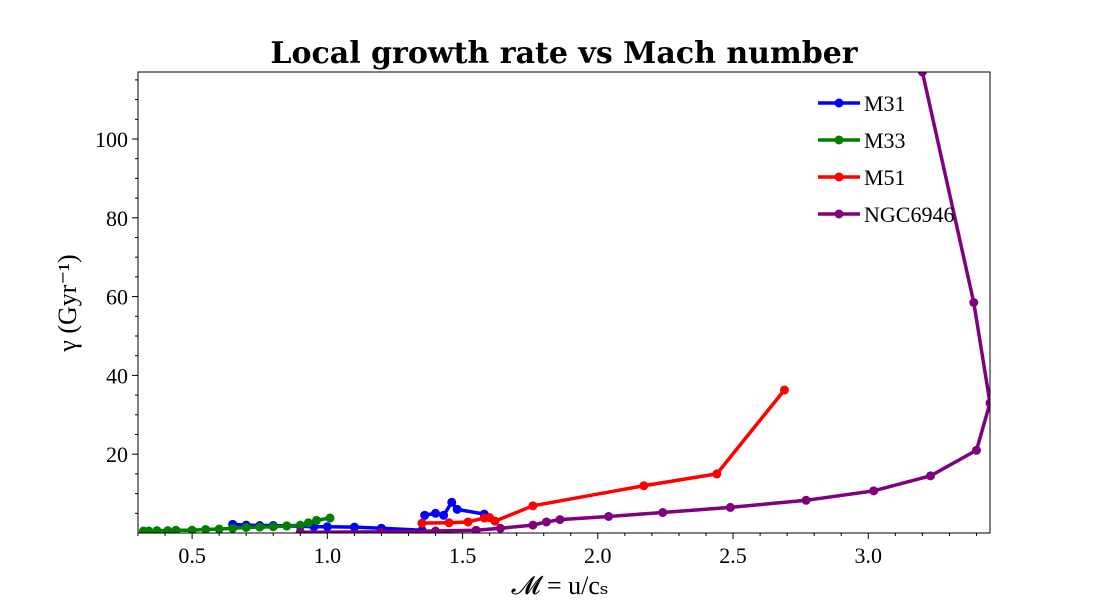 The image size is (1100, 600). What do you see at coordinates (733, 555) in the screenshot?
I see `x-tick-label: 2.5` at bounding box center [733, 555].